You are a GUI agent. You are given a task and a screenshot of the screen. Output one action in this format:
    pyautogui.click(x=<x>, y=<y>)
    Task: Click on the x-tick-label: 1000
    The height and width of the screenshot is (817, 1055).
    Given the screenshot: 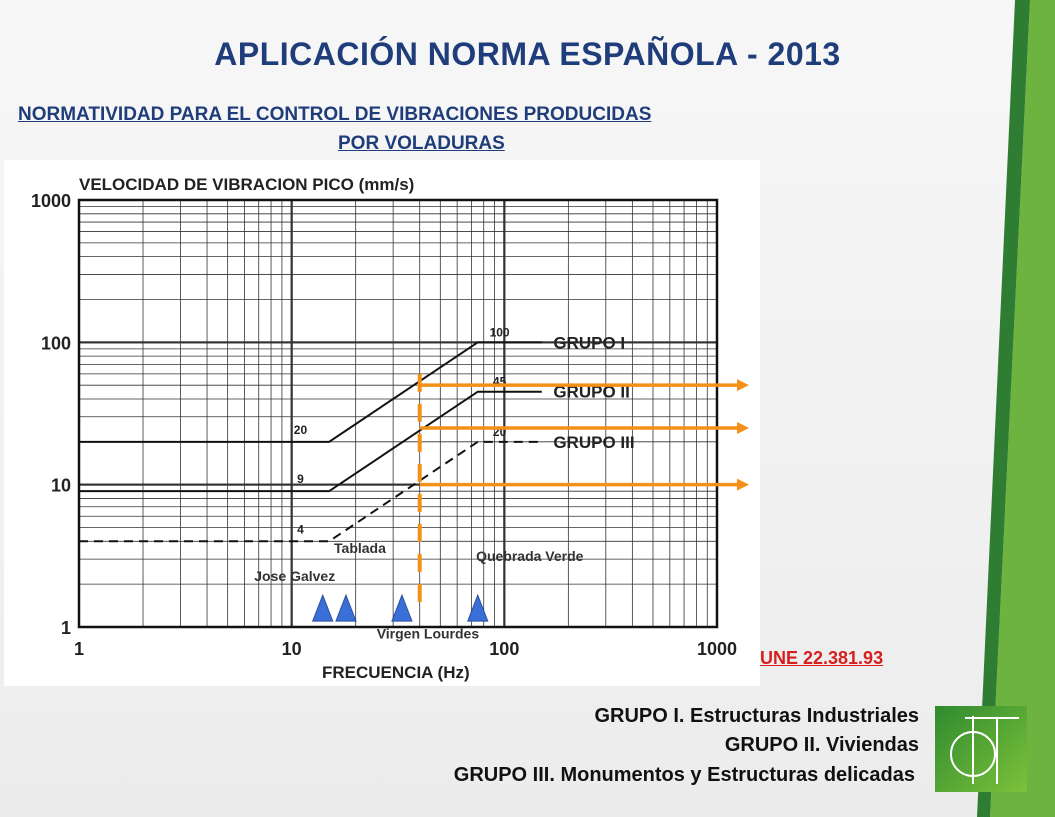 What is the action you would take?
    pyautogui.click(x=717, y=649)
    